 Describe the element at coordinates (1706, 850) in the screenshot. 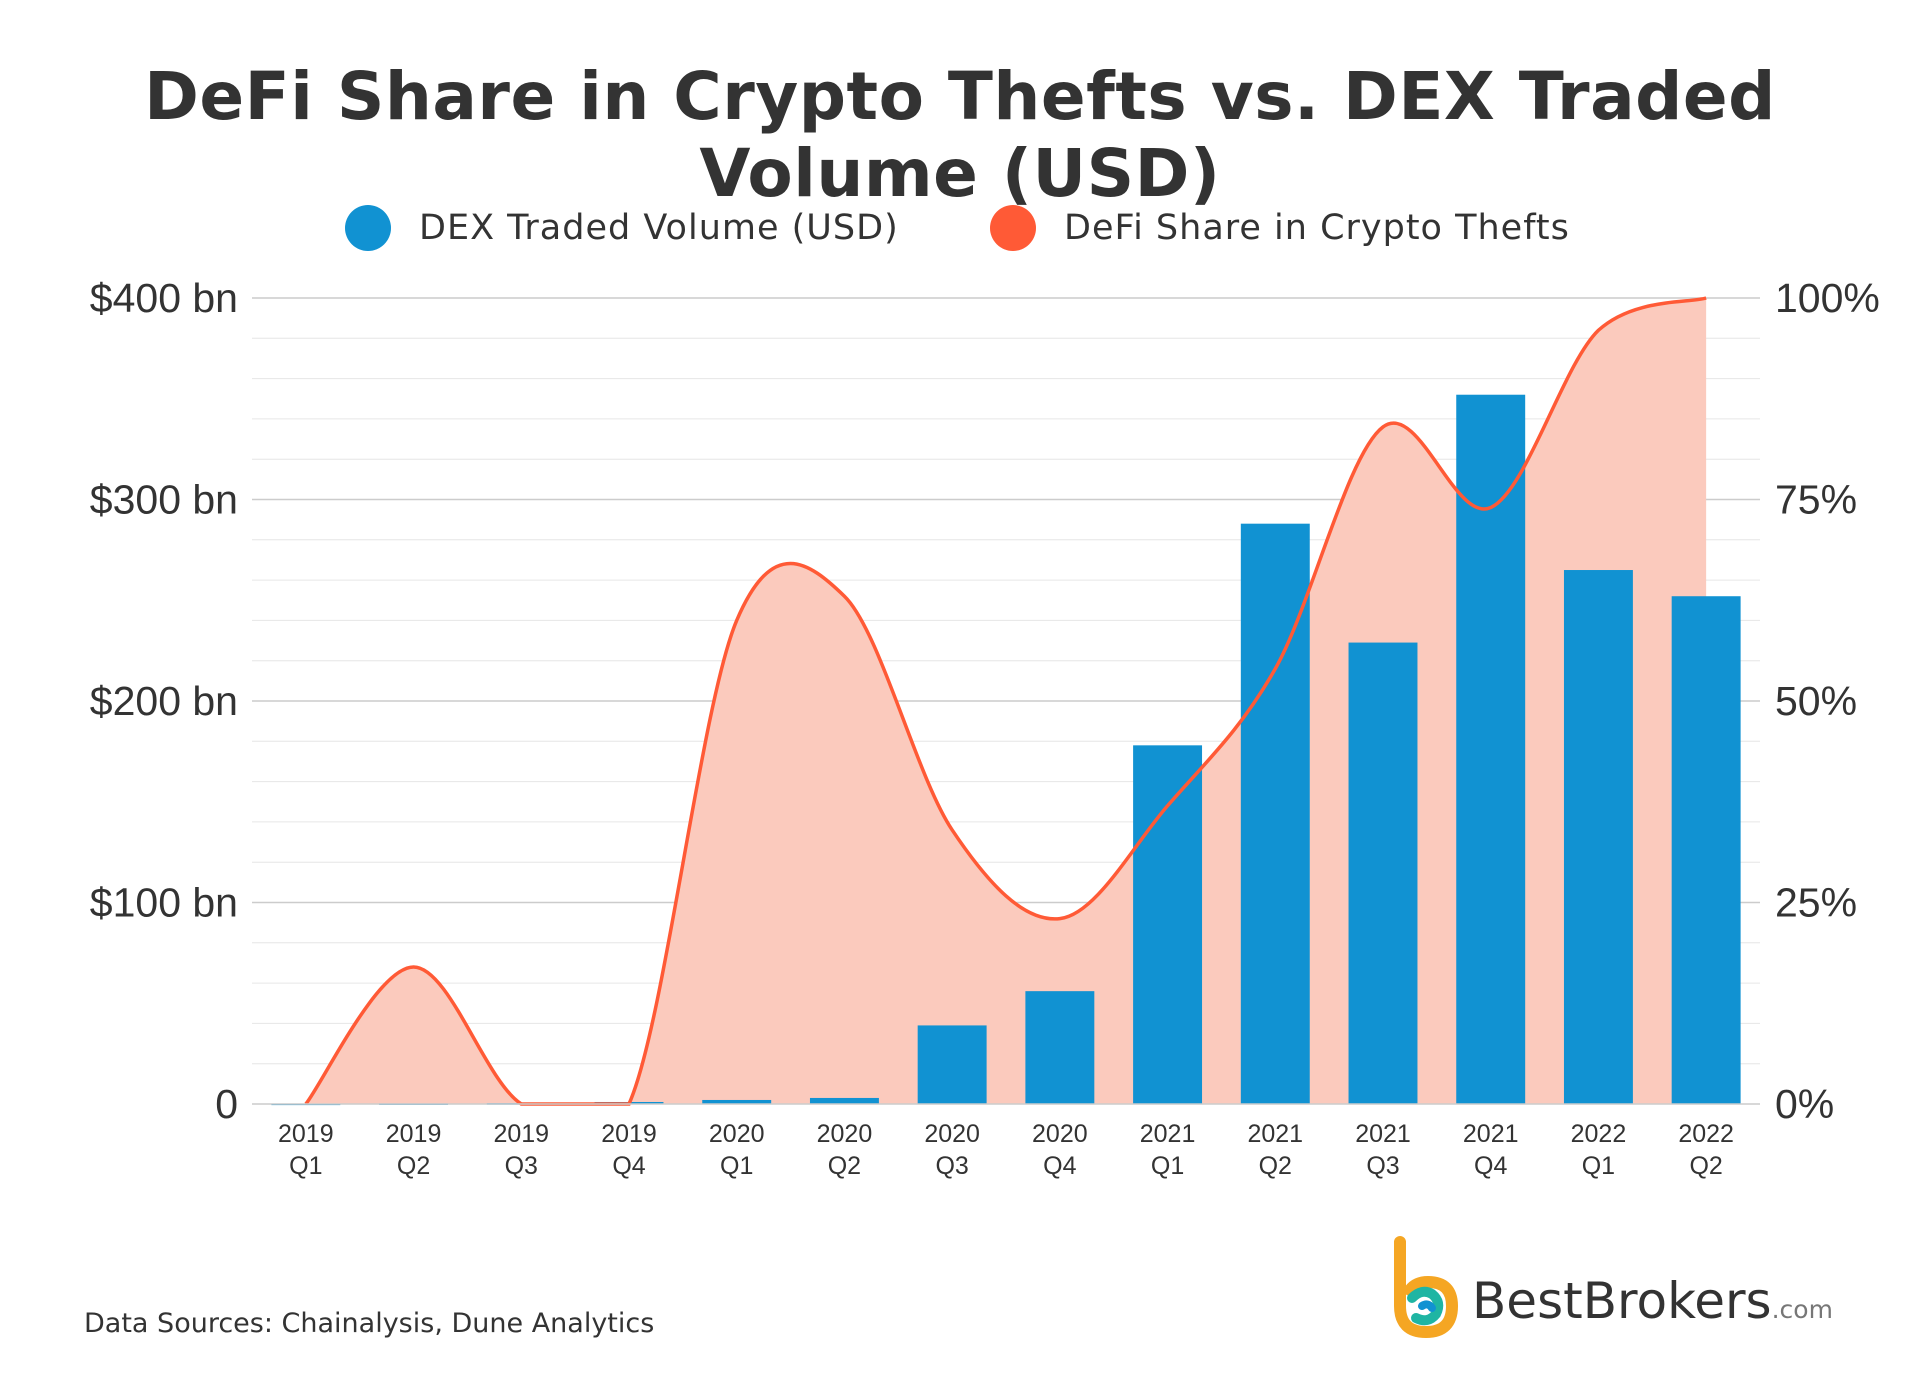

I see `bar-2022-q2` at that location.